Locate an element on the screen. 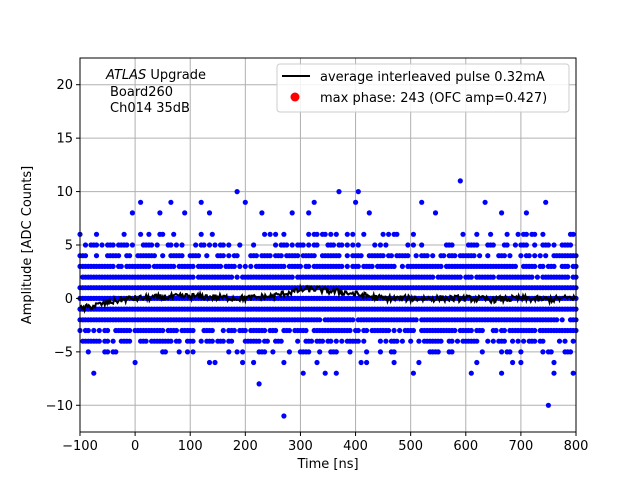 The height and width of the screenshot is (480, 640). x-tick-label: 300 is located at coordinates (300, 446).